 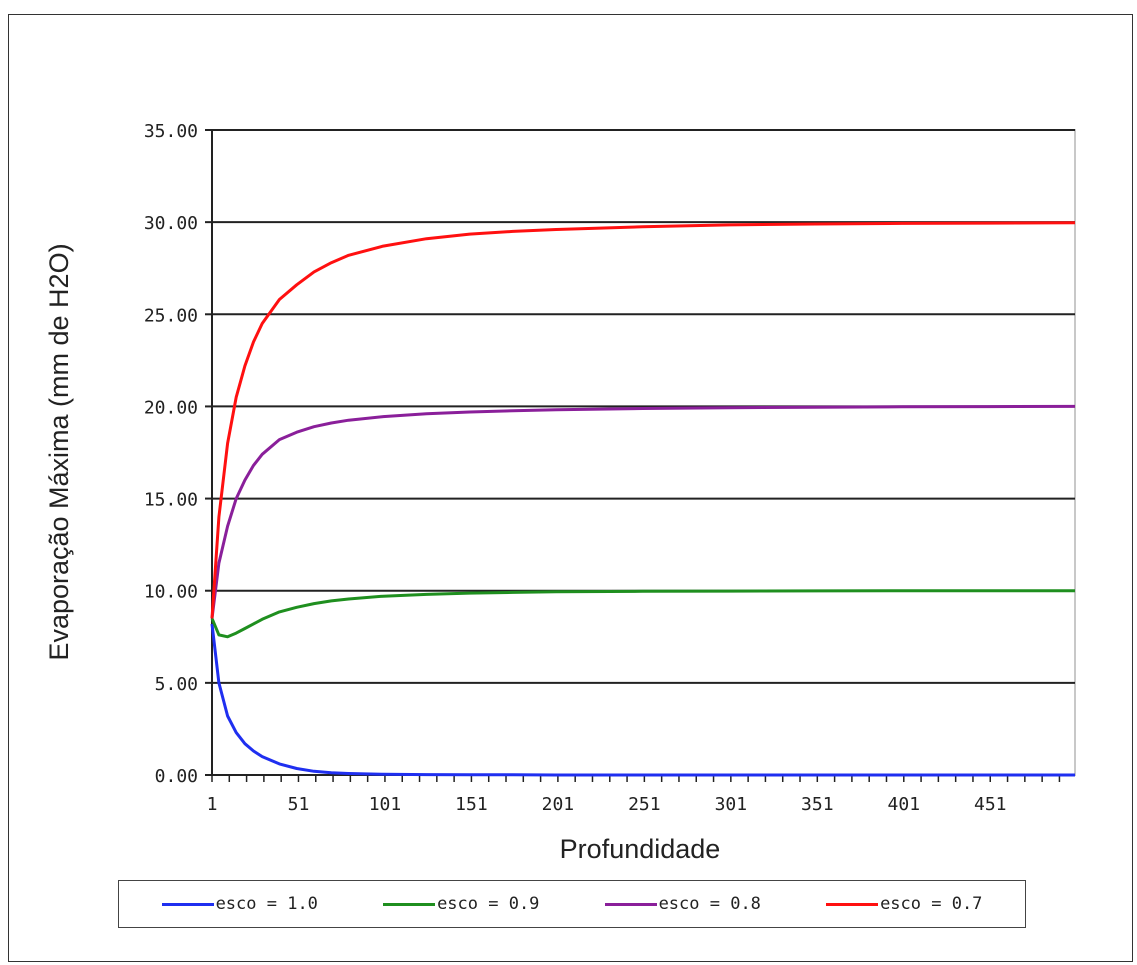 I want to click on y-tick-label: 15.00, so click(x=171, y=500).